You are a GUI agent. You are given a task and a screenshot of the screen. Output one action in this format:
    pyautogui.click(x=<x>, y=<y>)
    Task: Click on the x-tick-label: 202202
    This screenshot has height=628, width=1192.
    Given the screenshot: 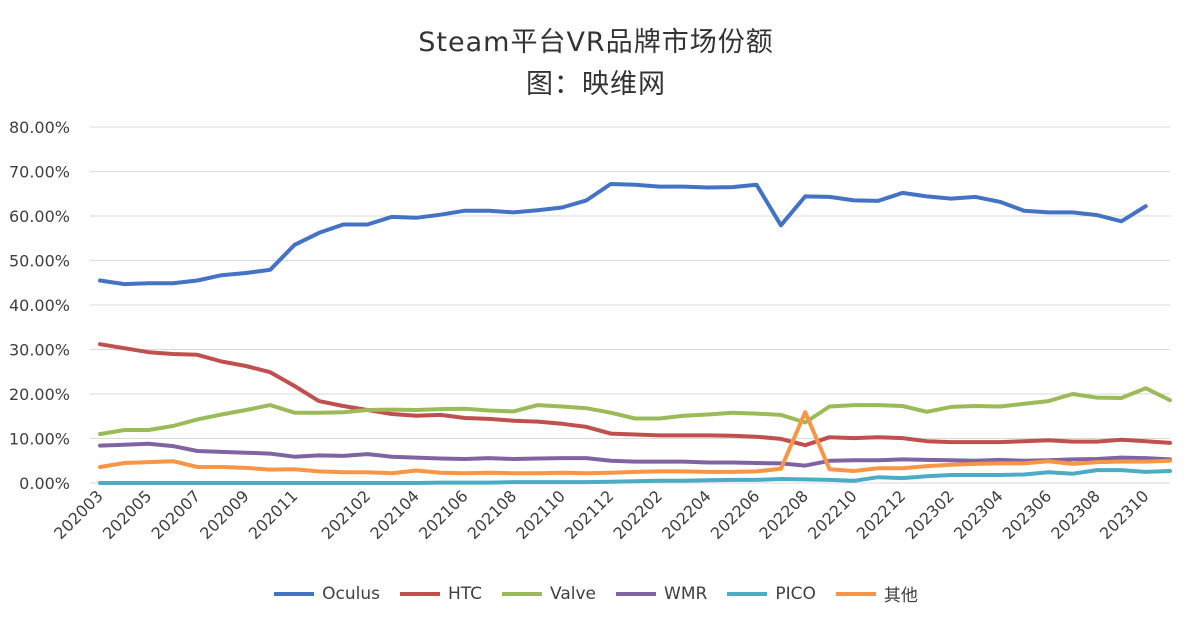 What is the action you would take?
    pyautogui.click(x=638, y=514)
    